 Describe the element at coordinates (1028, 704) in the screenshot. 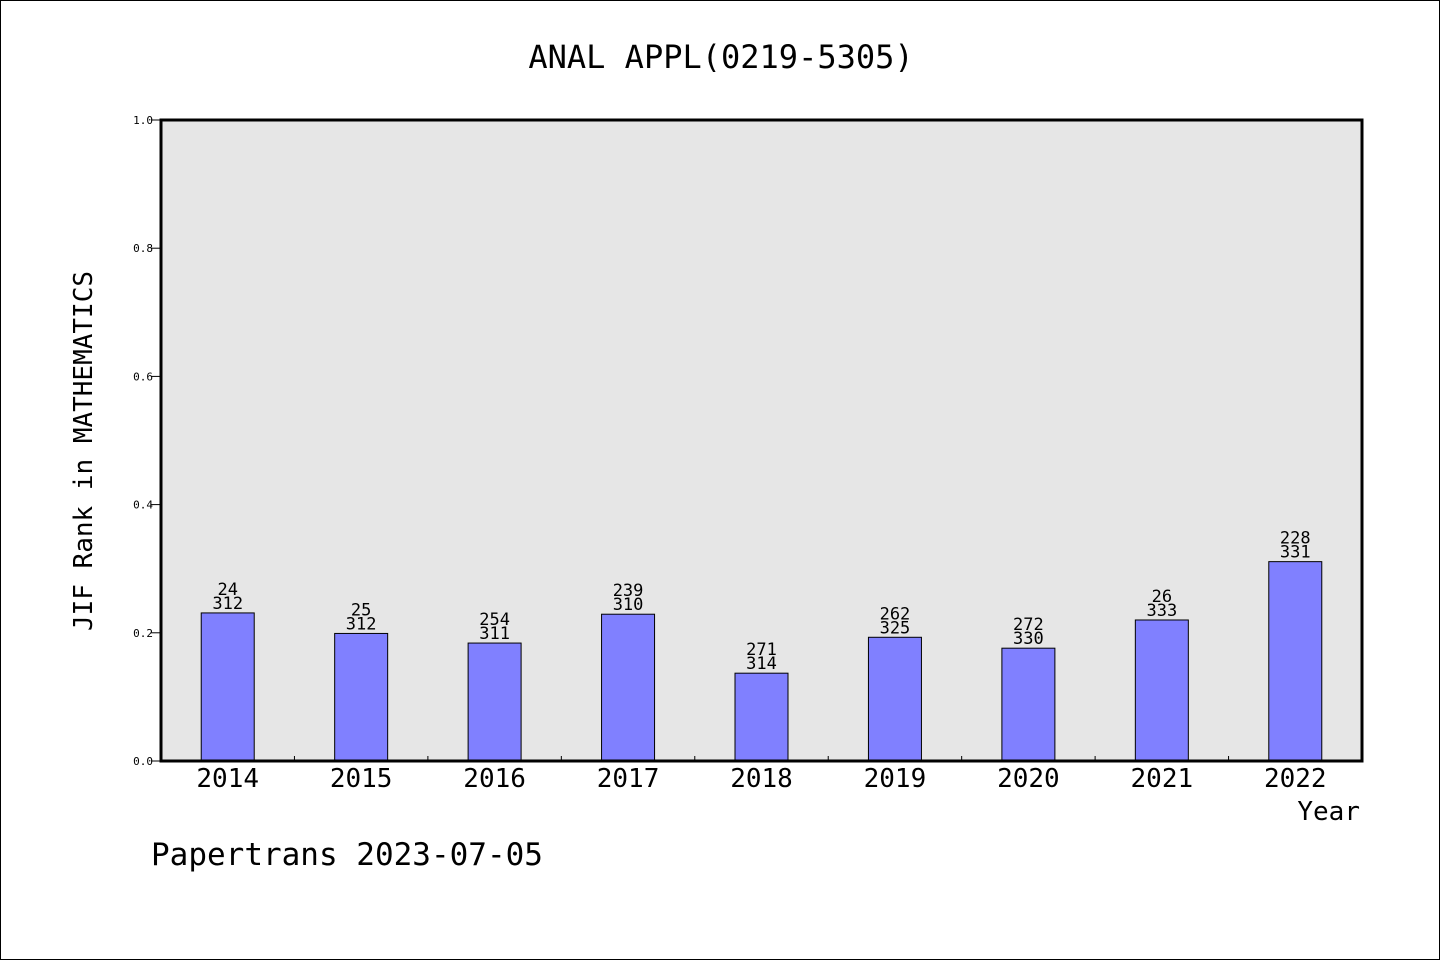

I see `bar-2020` at that location.